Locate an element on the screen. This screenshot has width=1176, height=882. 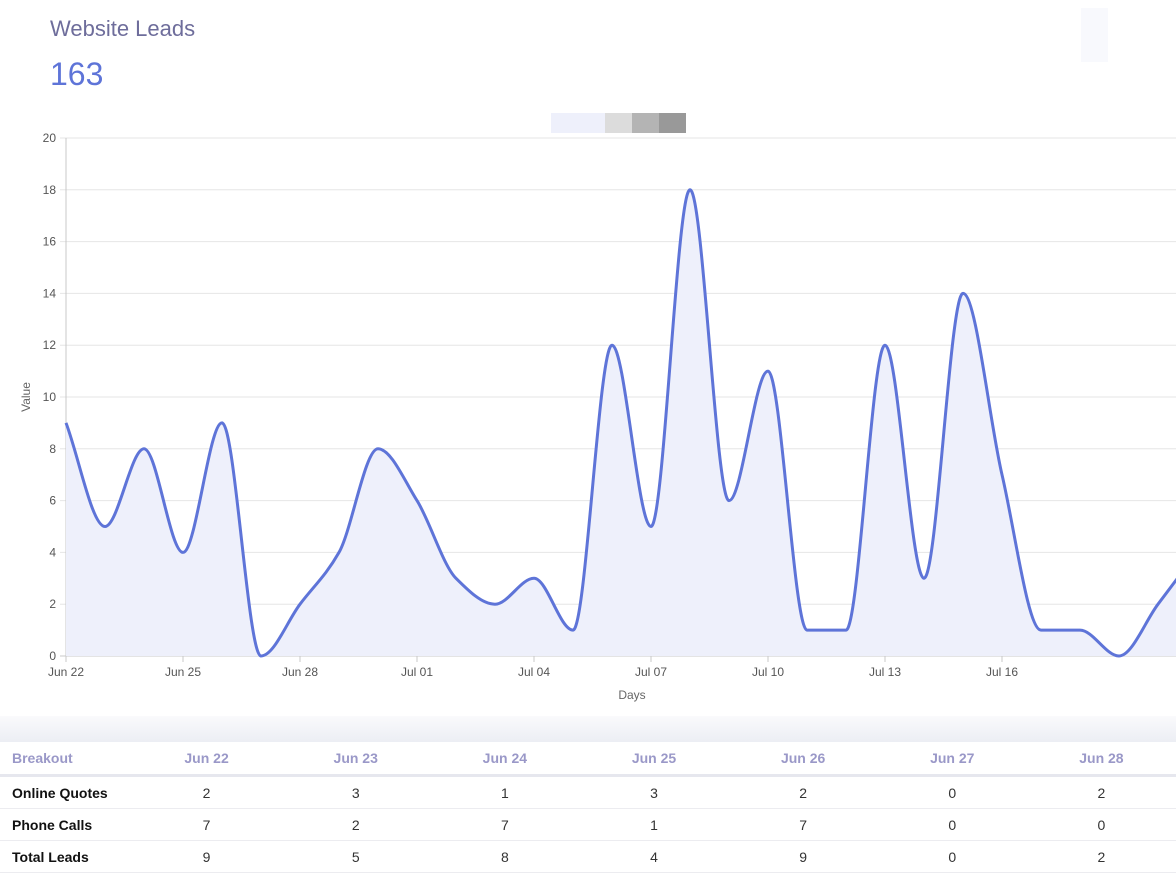
y-tick-label: 16 is located at coordinates (50, 242).